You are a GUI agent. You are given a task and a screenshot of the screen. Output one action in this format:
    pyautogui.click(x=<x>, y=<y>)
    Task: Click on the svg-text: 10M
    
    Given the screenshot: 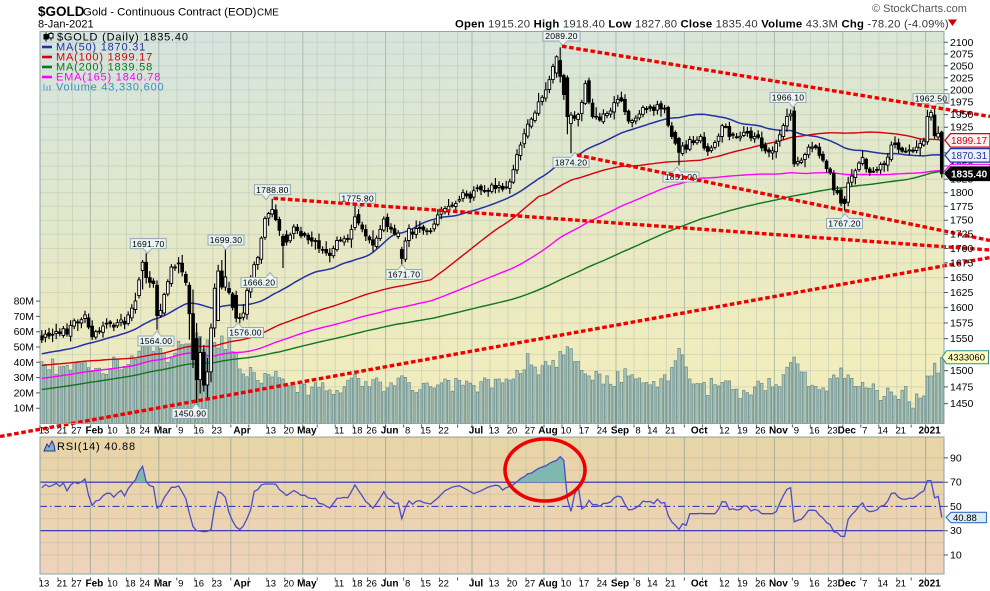 What is the action you would take?
    pyautogui.click(x=24, y=409)
    